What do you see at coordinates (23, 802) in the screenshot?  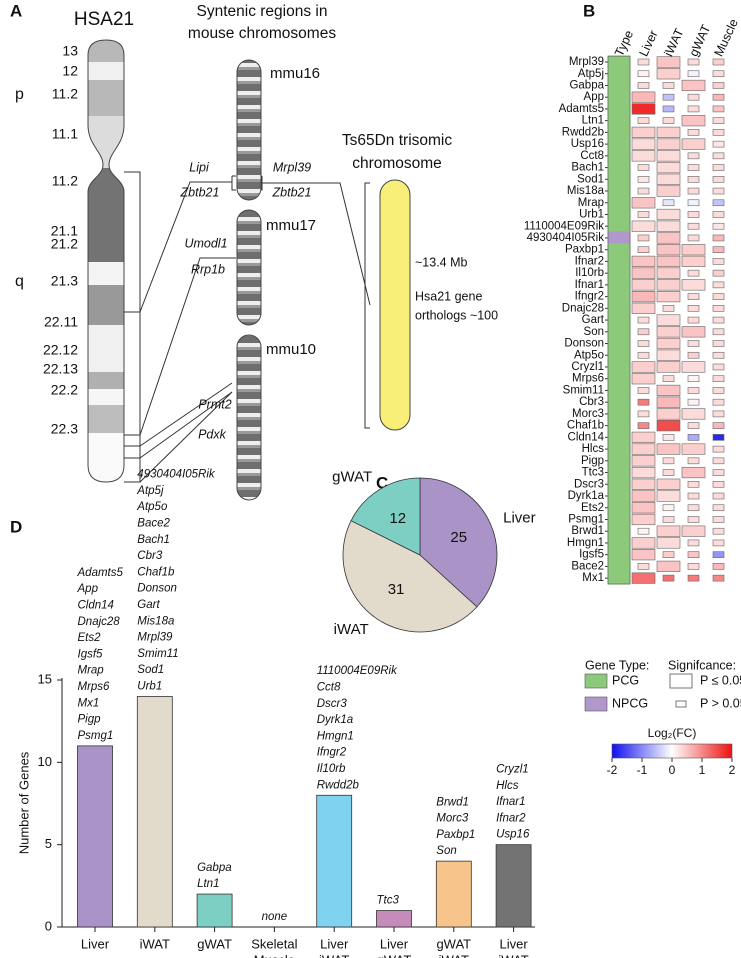 I see `y-axis-label: Number of Genes` at bounding box center [23, 802].